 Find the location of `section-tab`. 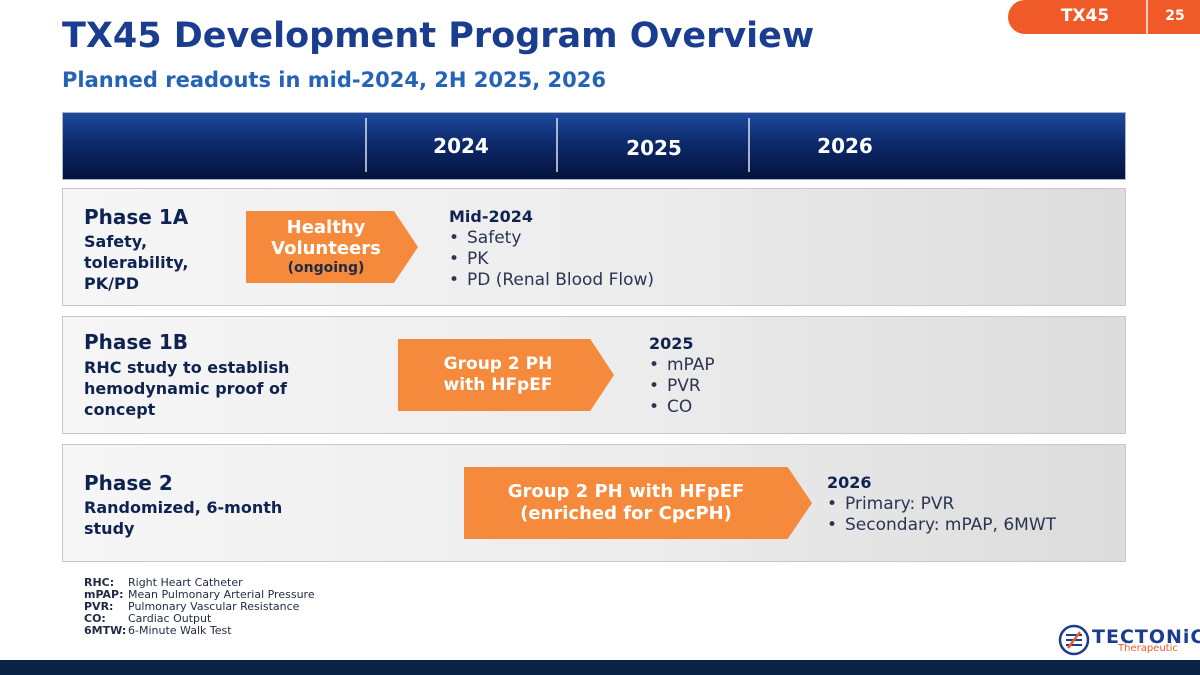

section-tab is located at coordinates (1104, 17).